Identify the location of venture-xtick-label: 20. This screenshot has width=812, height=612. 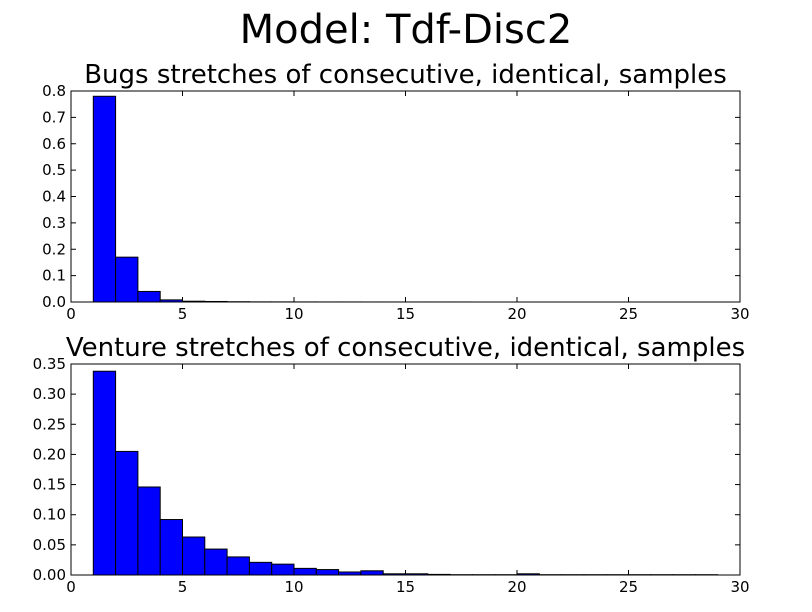
(516, 587).